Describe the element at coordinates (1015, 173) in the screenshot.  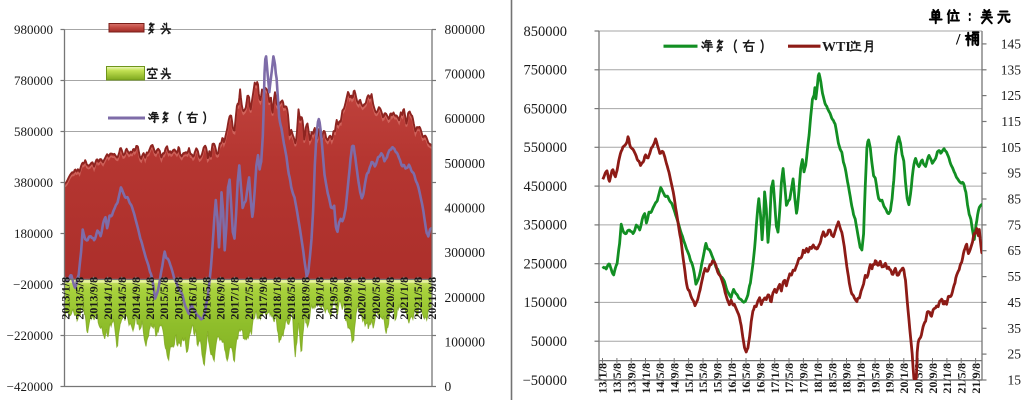
I see `svg-text: 95` at that location.